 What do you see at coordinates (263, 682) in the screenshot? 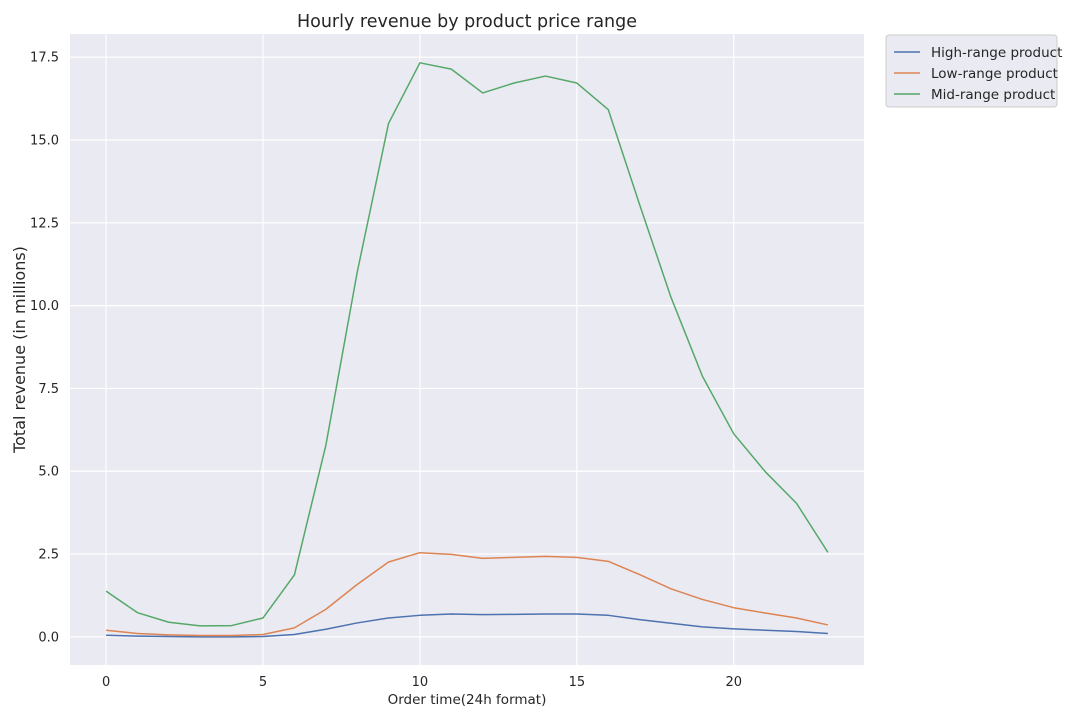
I see `x-tick-label: 5` at bounding box center [263, 682].